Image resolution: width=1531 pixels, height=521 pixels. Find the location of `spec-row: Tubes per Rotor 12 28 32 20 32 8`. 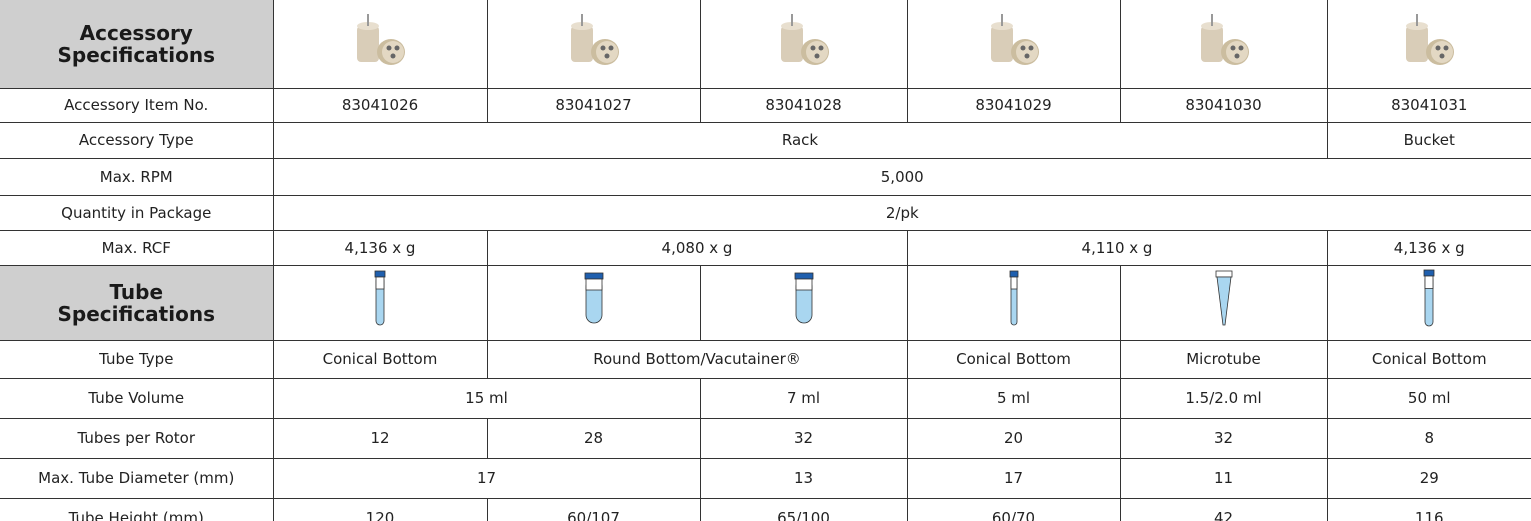

spec-row: Tubes per Rotor 12 28 32 20 32 8 is located at coordinates (765, 438).